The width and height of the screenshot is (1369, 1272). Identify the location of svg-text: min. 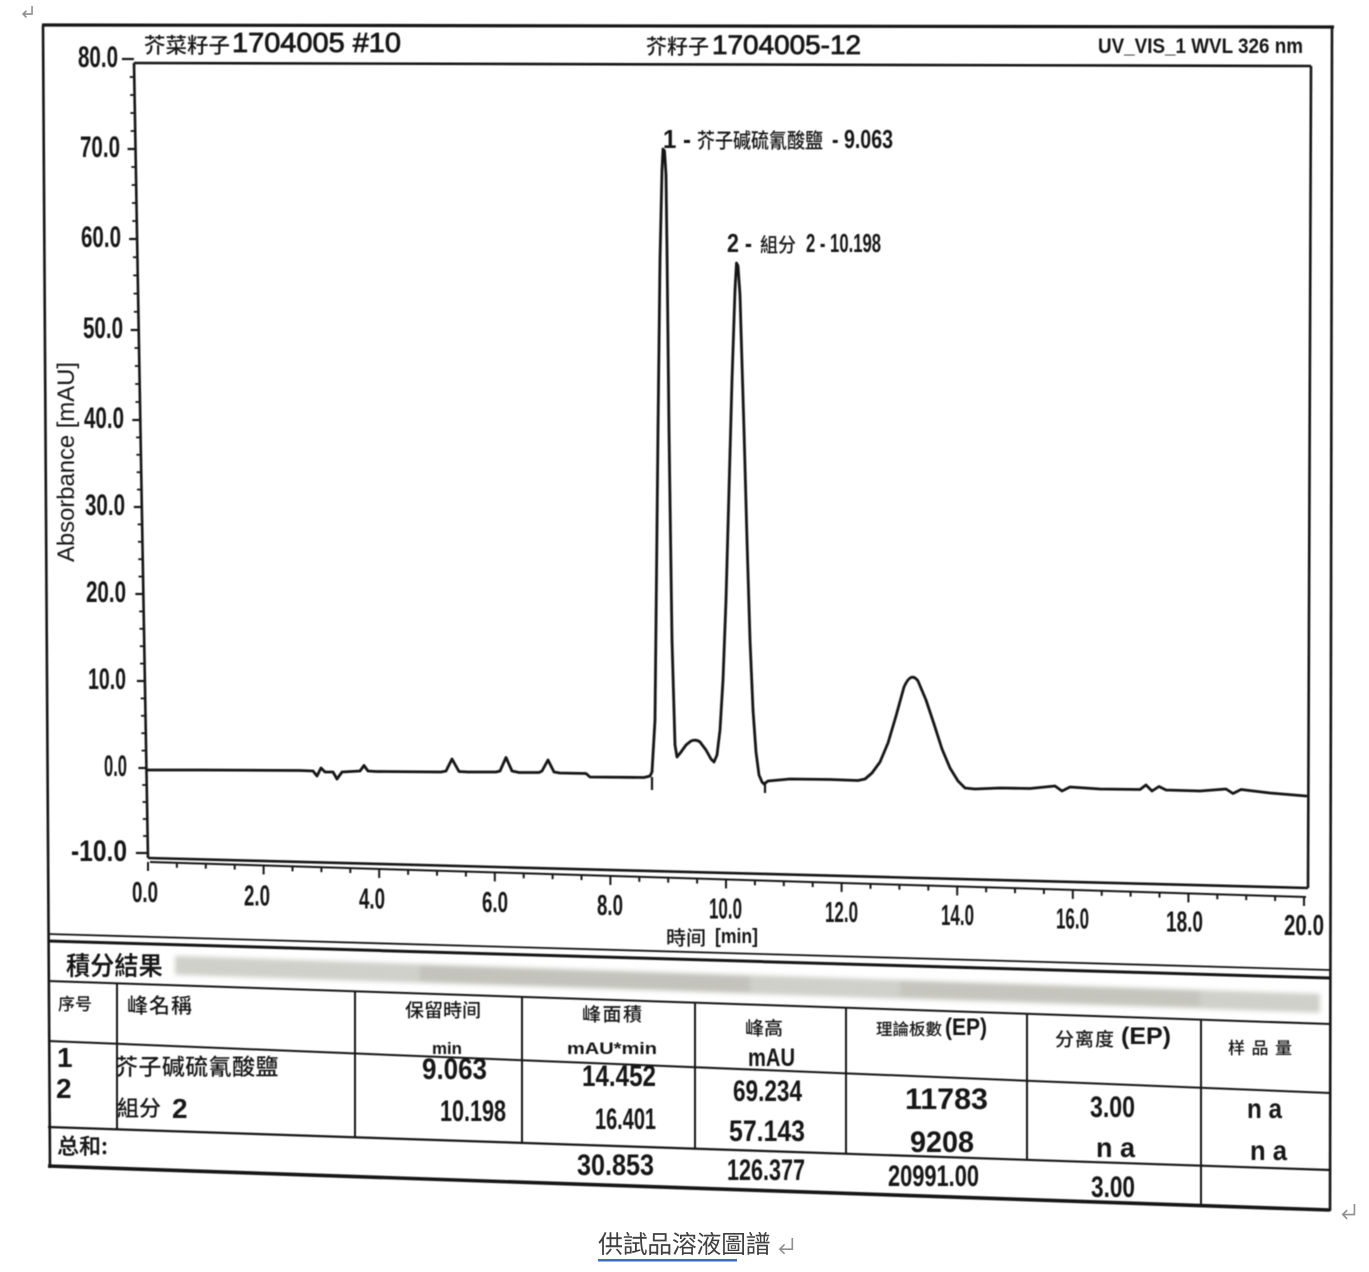
(447, 1048).